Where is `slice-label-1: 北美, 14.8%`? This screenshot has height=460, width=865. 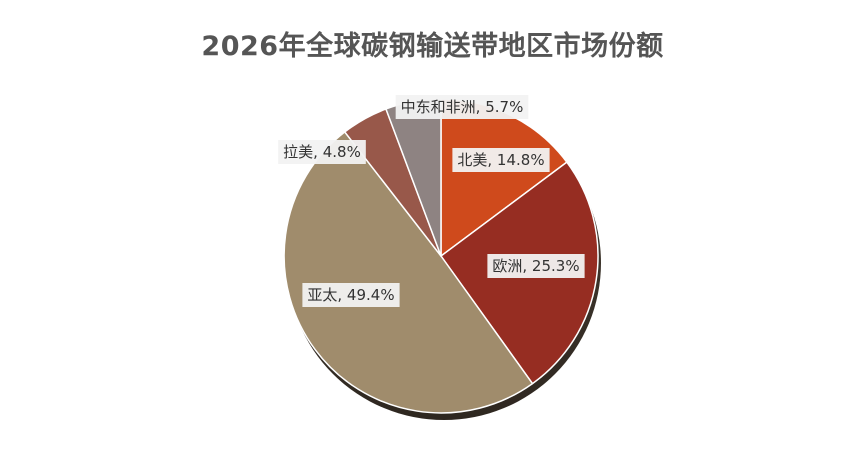
slice-label-1: 北美, 14.8% is located at coordinates (501, 160).